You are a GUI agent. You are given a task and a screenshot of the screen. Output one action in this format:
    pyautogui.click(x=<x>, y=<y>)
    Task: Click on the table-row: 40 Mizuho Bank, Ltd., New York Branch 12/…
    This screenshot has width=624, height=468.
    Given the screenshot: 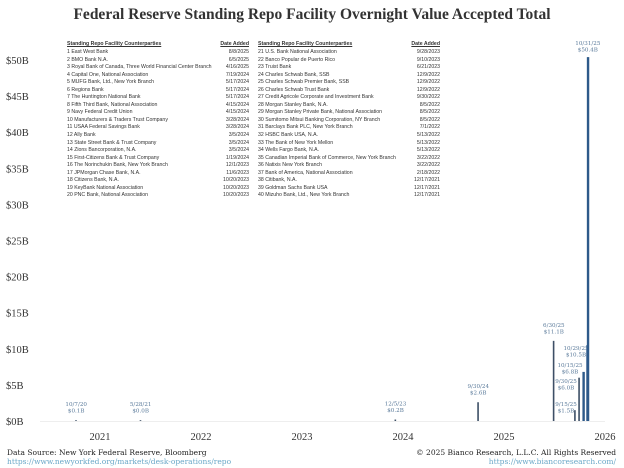 What is the action you would take?
    pyautogui.click(x=349, y=196)
    